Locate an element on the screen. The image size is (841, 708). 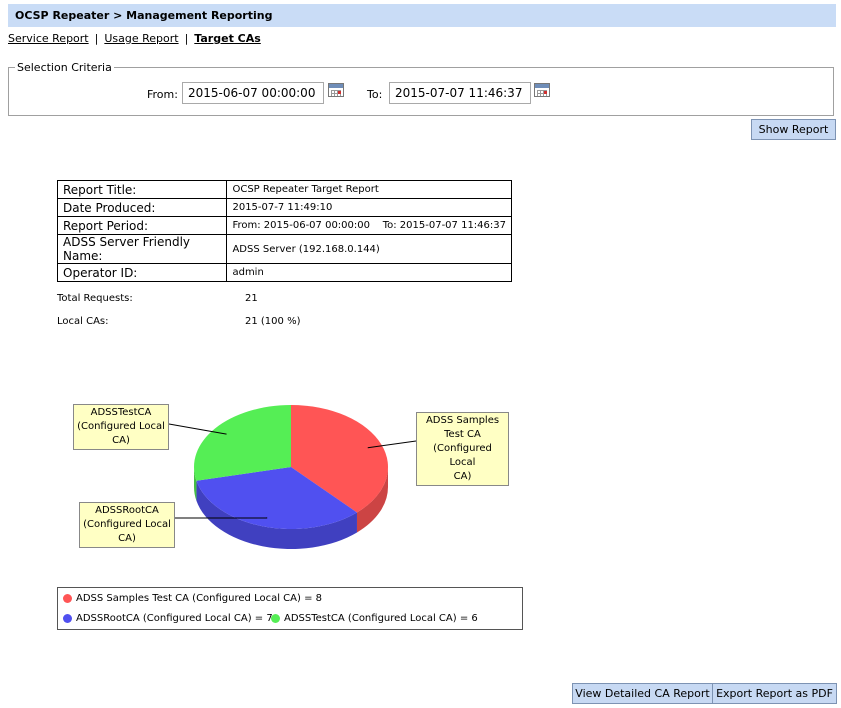
total-requests-value: 21 is located at coordinates (251, 298).